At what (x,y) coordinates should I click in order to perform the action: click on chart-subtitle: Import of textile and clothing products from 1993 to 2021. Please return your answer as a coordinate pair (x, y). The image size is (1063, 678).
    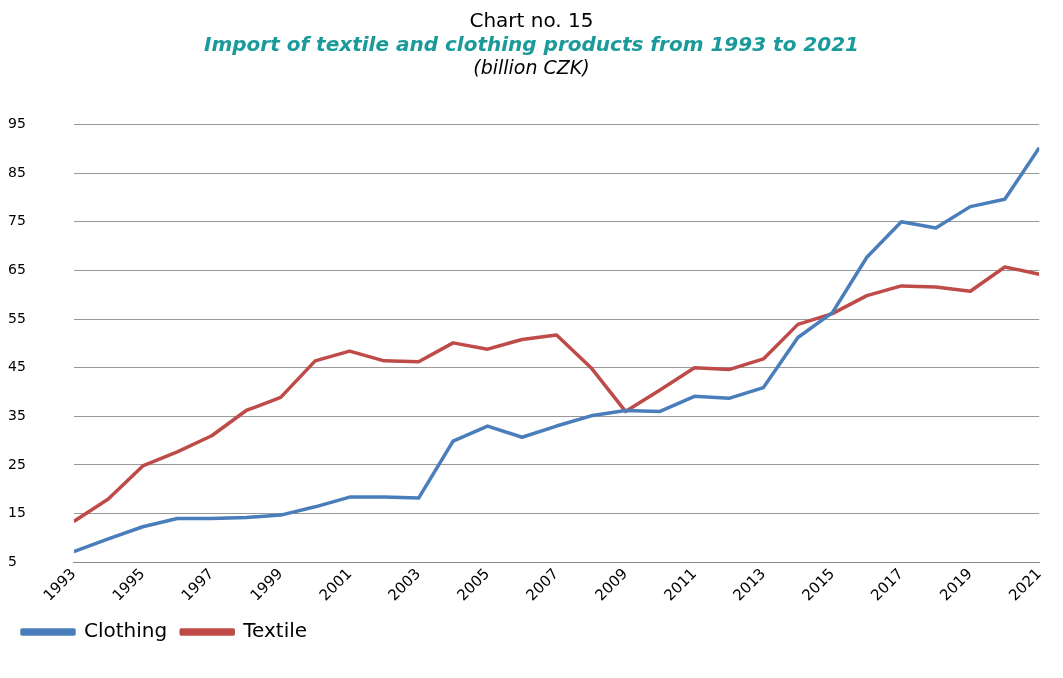
    Looking at the image, I should click on (531, 44).